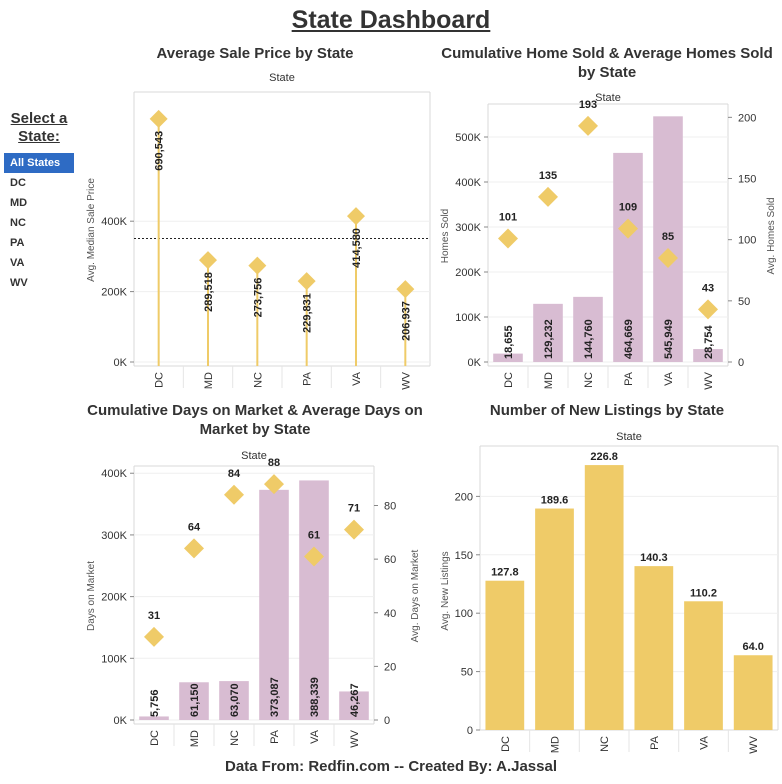  Describe the element at coordinates (470, 731) in the screenshot. I see `y-tick-label: 0` at that location.